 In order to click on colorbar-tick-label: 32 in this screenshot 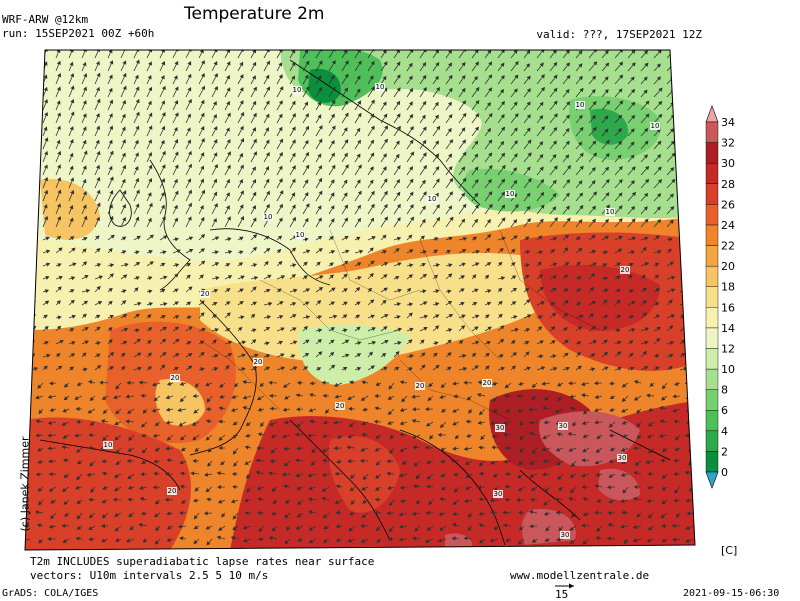, I will do `click(728, 143)`.